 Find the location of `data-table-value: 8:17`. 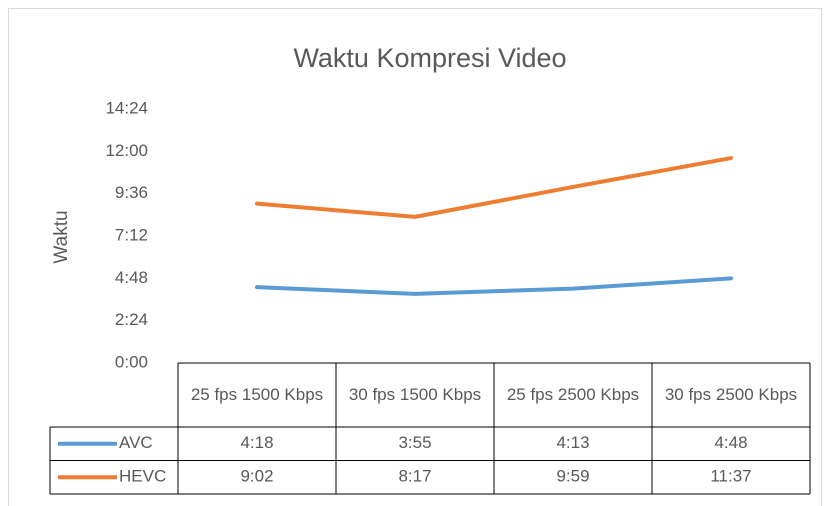

data-table-value: 8:17 is located at coordinates (414, 476).